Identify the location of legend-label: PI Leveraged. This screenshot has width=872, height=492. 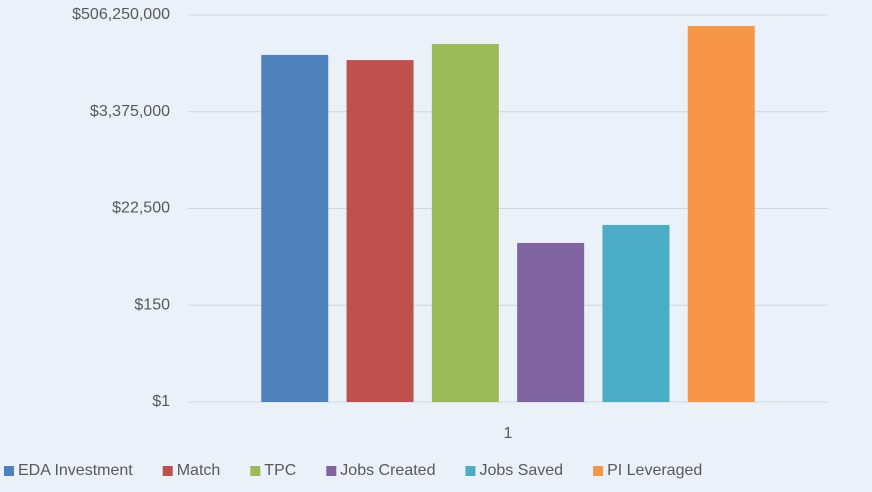
(654, 470).